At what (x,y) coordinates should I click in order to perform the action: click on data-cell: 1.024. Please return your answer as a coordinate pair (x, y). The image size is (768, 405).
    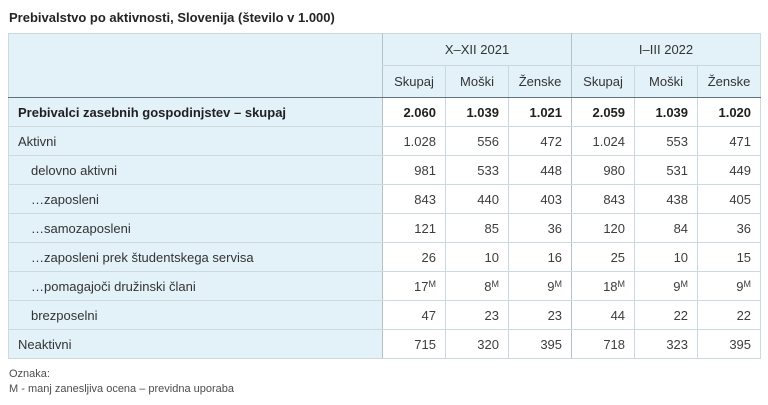
    Looking at the image, I should click on (603, 141).